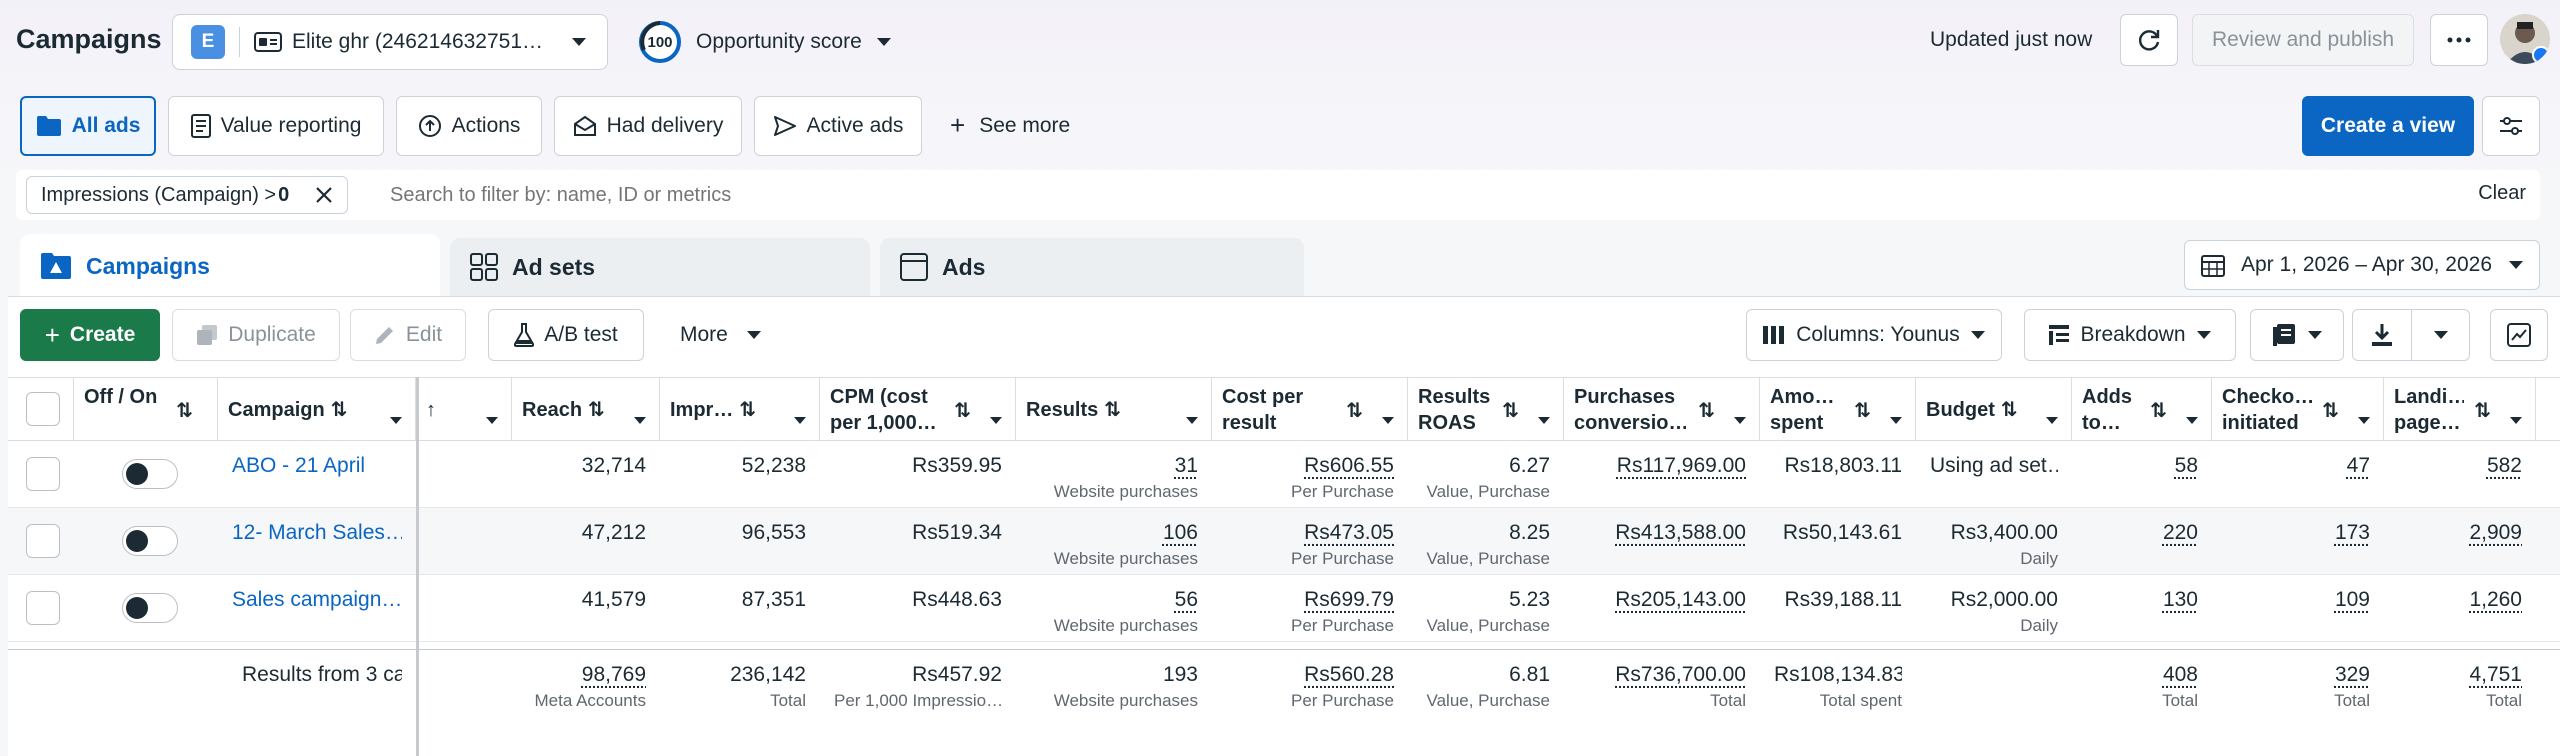  Describe the element at coordinates (2382, 335) in the screenshot. I see `export-button` at that location.